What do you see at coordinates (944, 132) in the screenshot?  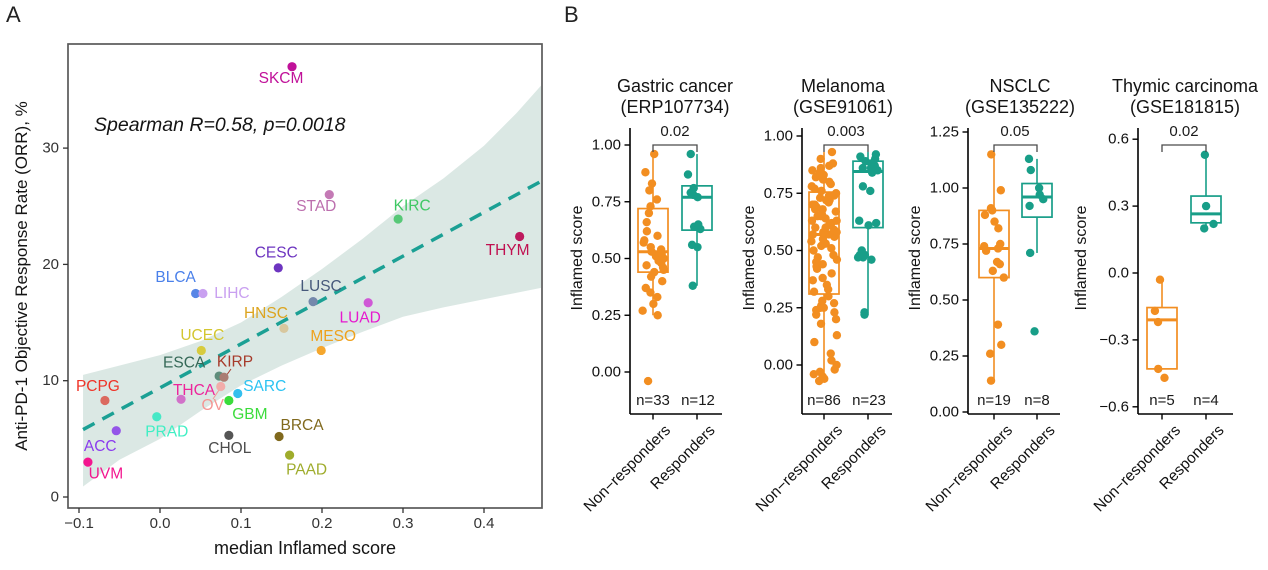 I see `box-y-tick-label: 1.25` at bounding box center [944, 132].